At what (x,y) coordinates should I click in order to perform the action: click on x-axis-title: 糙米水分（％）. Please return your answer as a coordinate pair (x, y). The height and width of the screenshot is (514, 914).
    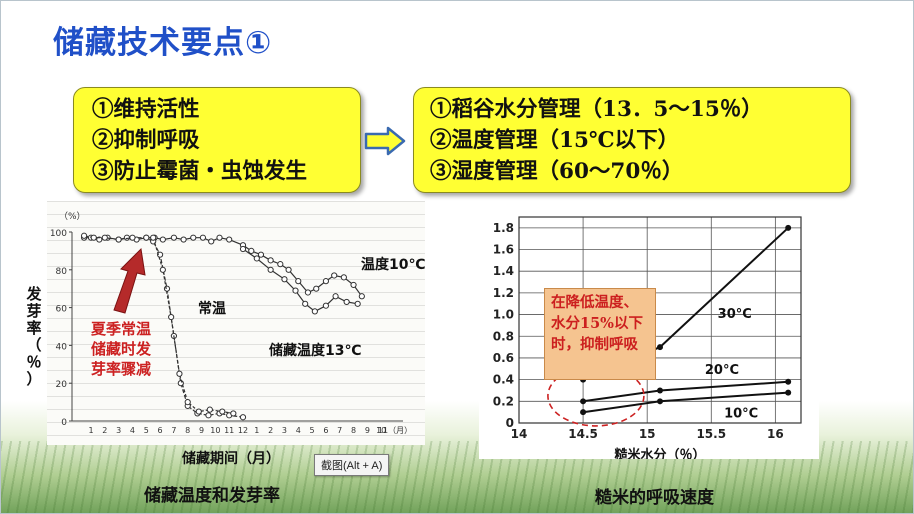
    Looking at the image, I should click on (659, 453).